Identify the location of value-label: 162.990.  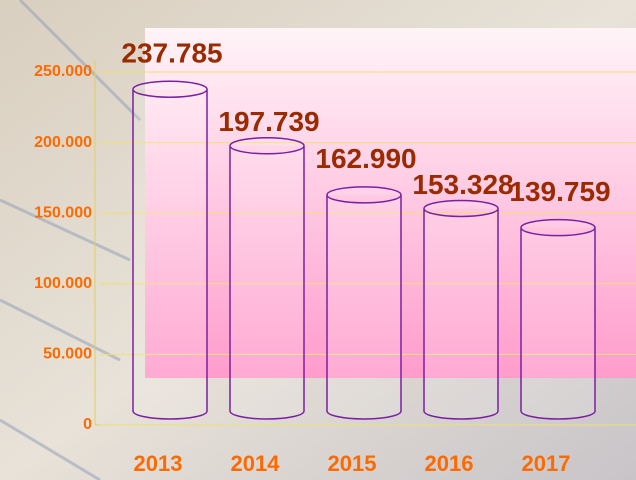
(365, 158).